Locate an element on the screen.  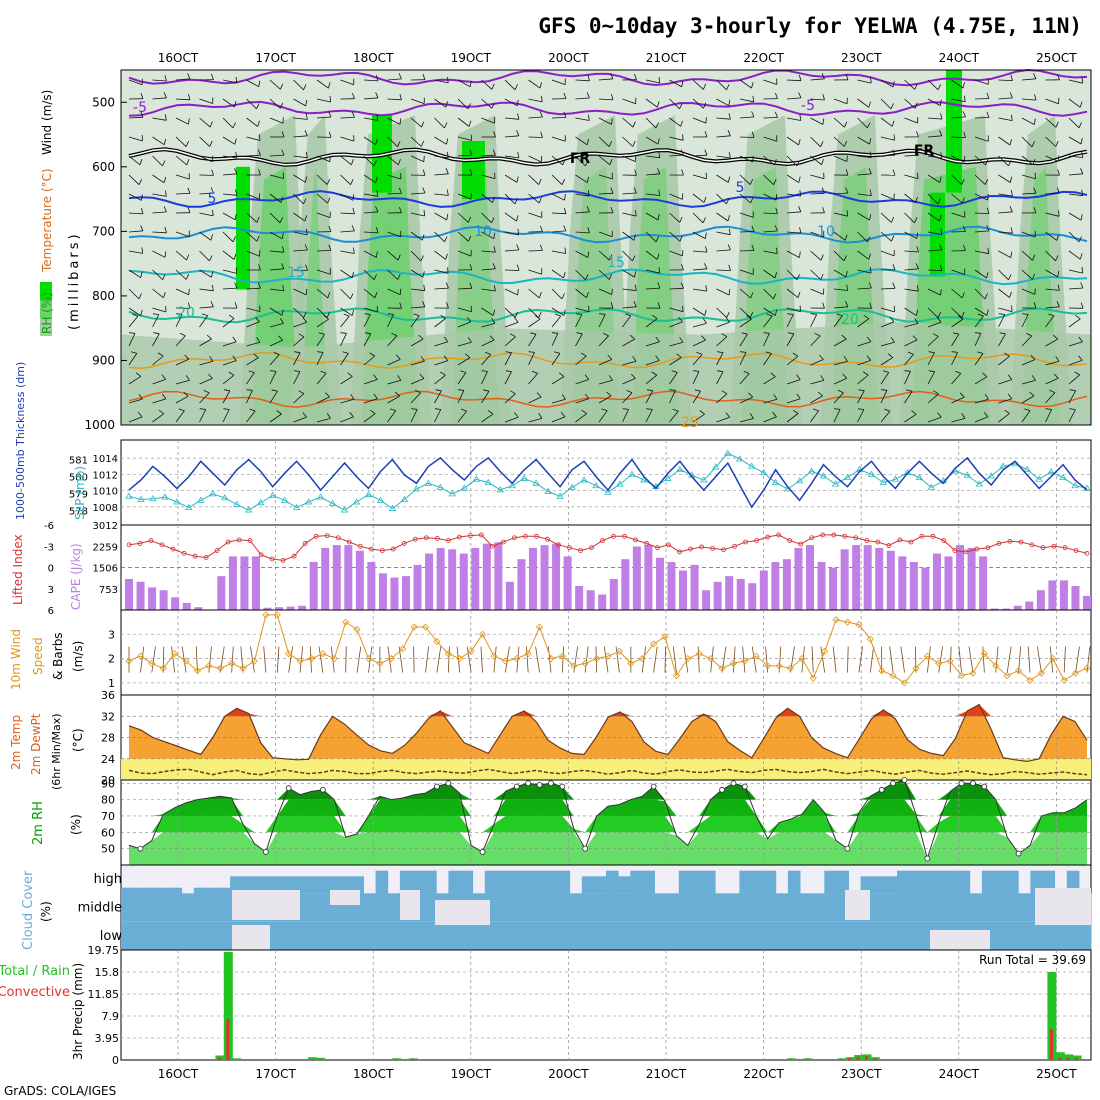
cloud-unit: (%) is located at coordinates (46, 911).